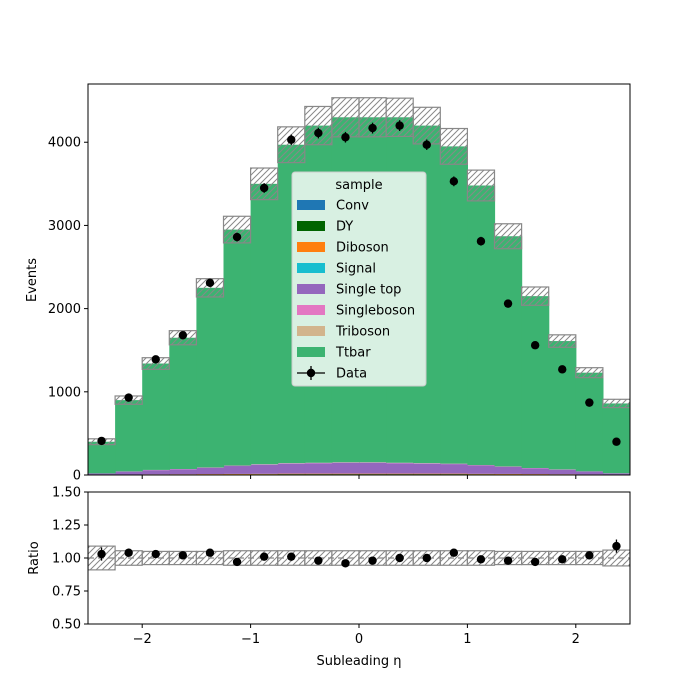  Describe the element at coordinates (362, 332) in the screenshot. I see `legend-label: Triboson` at that location.